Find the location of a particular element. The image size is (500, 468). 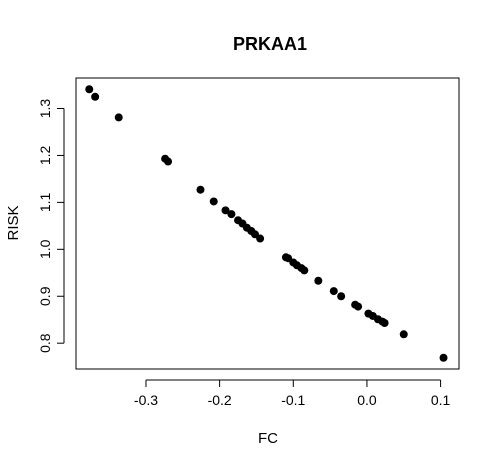

y-tick-label: 1.1 is located at coordinates (45, 202).